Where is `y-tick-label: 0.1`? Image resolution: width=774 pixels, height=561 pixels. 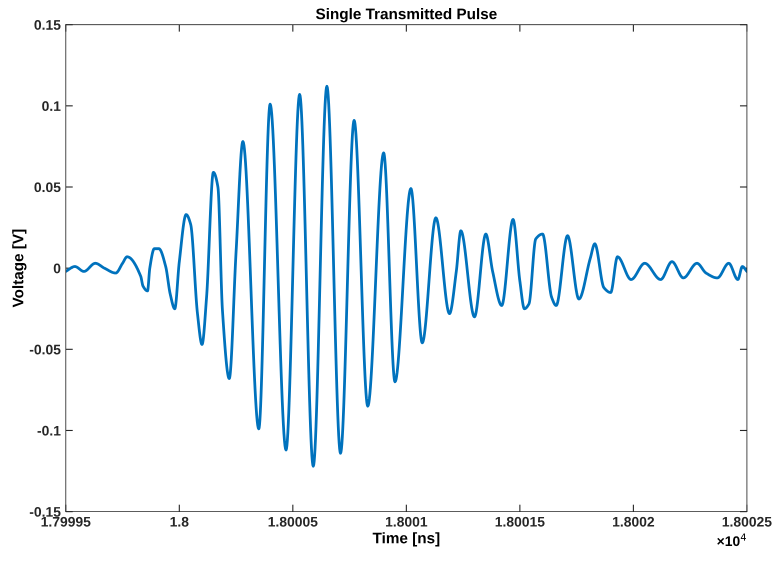
y-tick-label: 0.1 is located at coordinates (51, 106).